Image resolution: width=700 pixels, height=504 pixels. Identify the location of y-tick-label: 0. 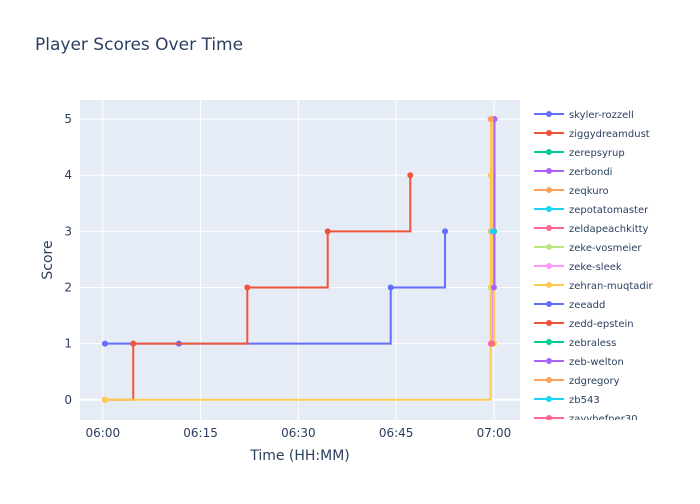
(68, 400).